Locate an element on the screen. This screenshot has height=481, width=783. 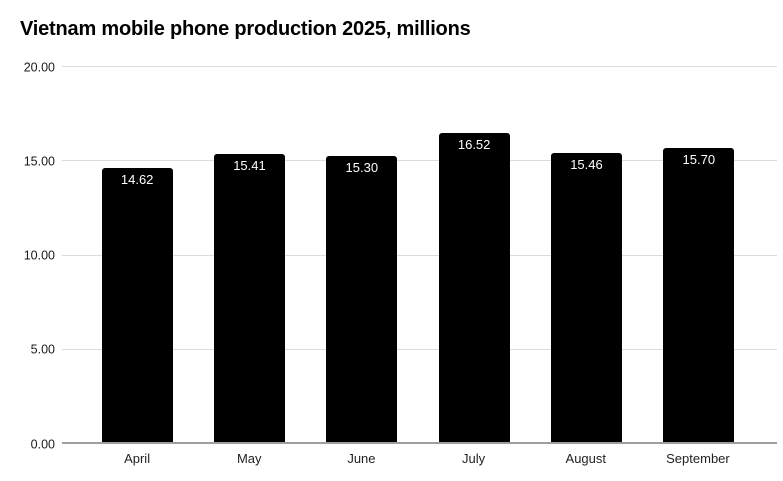
bar-april: 14.62 is located at coordinates (137, 306).